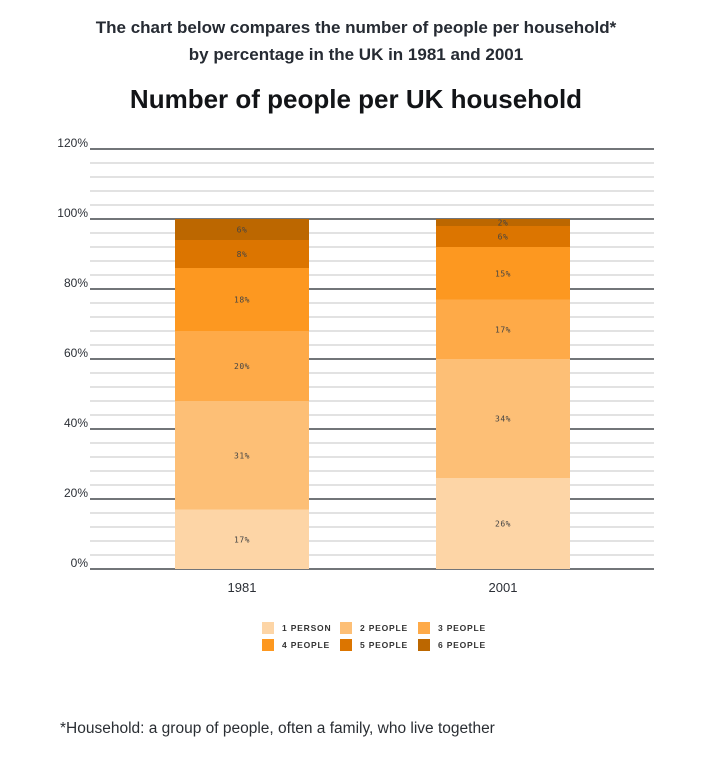  Describe the element at coordinates (80, 563) in the screenshot. I see `y-tick-label: 0%` at that location.